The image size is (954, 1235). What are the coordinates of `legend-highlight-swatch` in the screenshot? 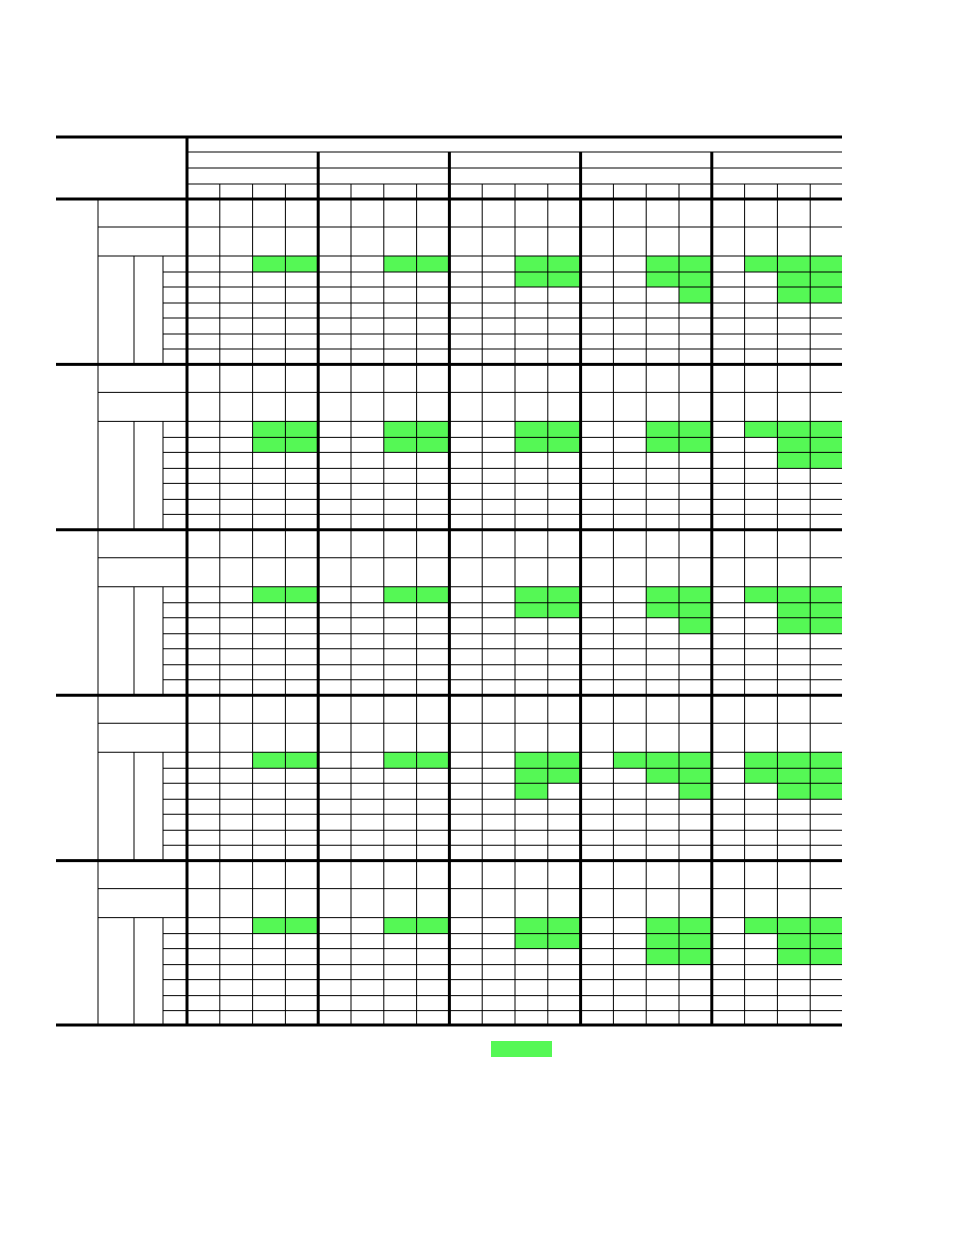 It's located at (521, 1049).